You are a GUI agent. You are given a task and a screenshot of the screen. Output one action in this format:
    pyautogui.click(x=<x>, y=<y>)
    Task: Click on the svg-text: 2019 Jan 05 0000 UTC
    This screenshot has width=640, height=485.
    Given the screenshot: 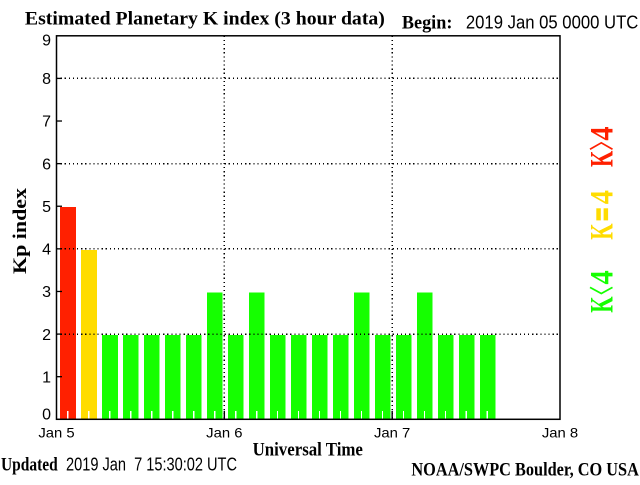 What is the action you would take?
    pyautogui.click(x=552, y=22)
    